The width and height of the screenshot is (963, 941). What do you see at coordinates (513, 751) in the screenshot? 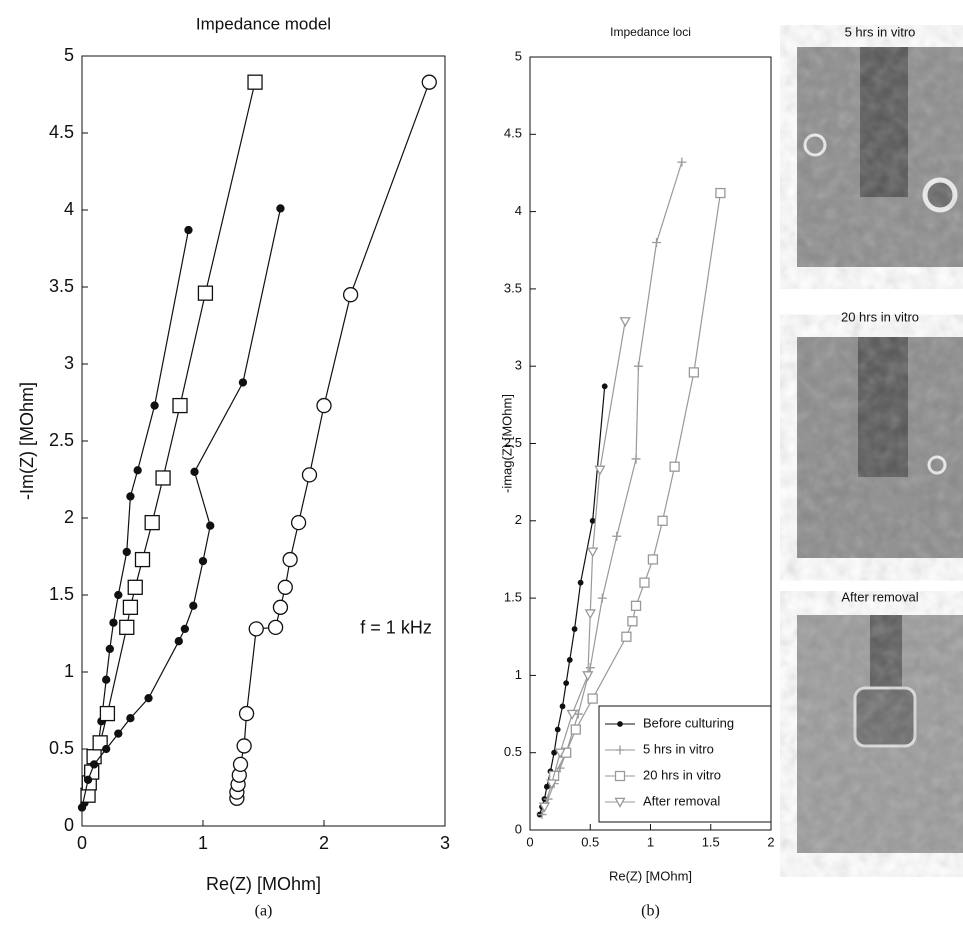
I see `y-tick-label: 0.5` at bounding box center [513, 751].